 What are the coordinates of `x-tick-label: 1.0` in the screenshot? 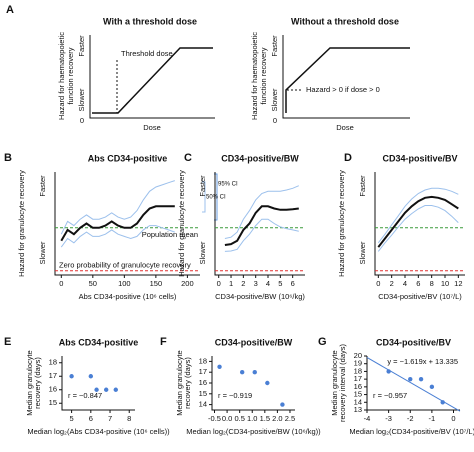 It's located at (252, 418).